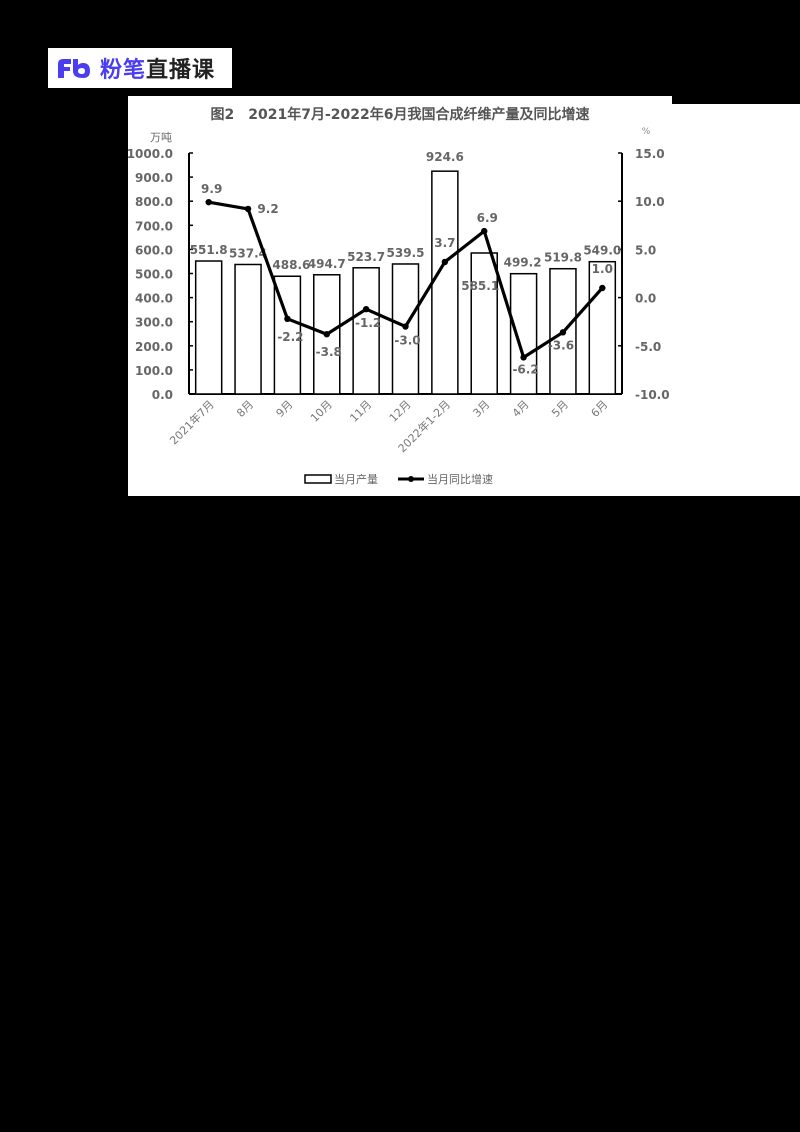  What do you see at coordinates (290, 337) in the screenshot?
I see `line-value-label: -2.2` at bounding box center [290, 337].